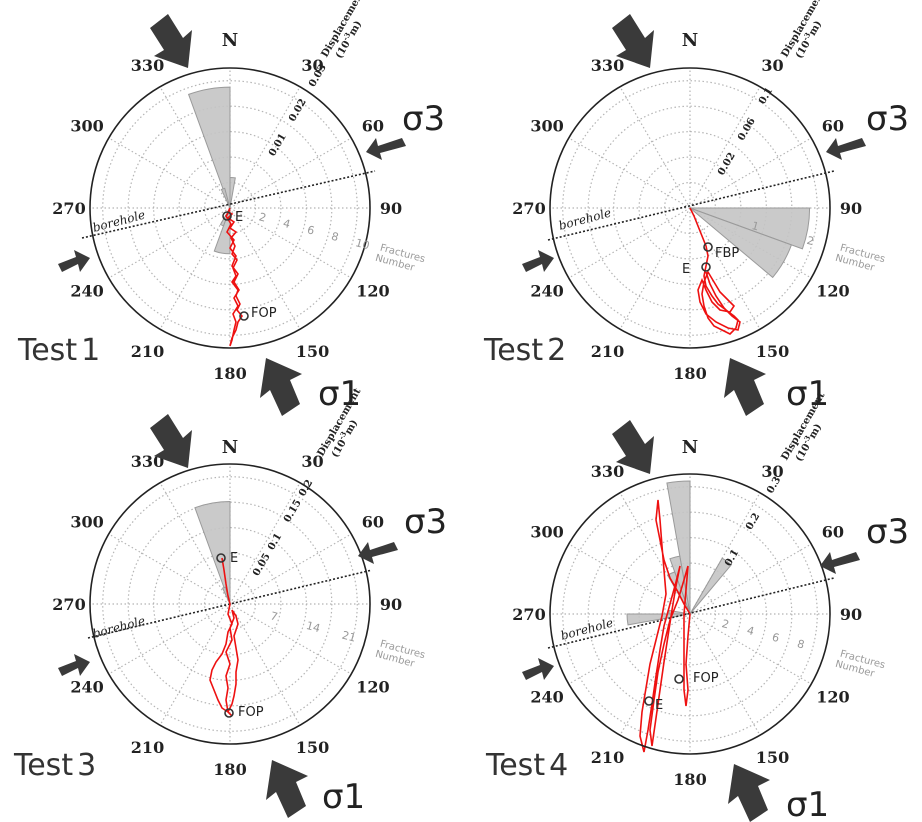 The height and width of the screenshot is (822, 922). What do you see at coordinates (274, 616) in the screenshot?
I see `fracture-tick-1: 7` at bounding box center [274, 616].